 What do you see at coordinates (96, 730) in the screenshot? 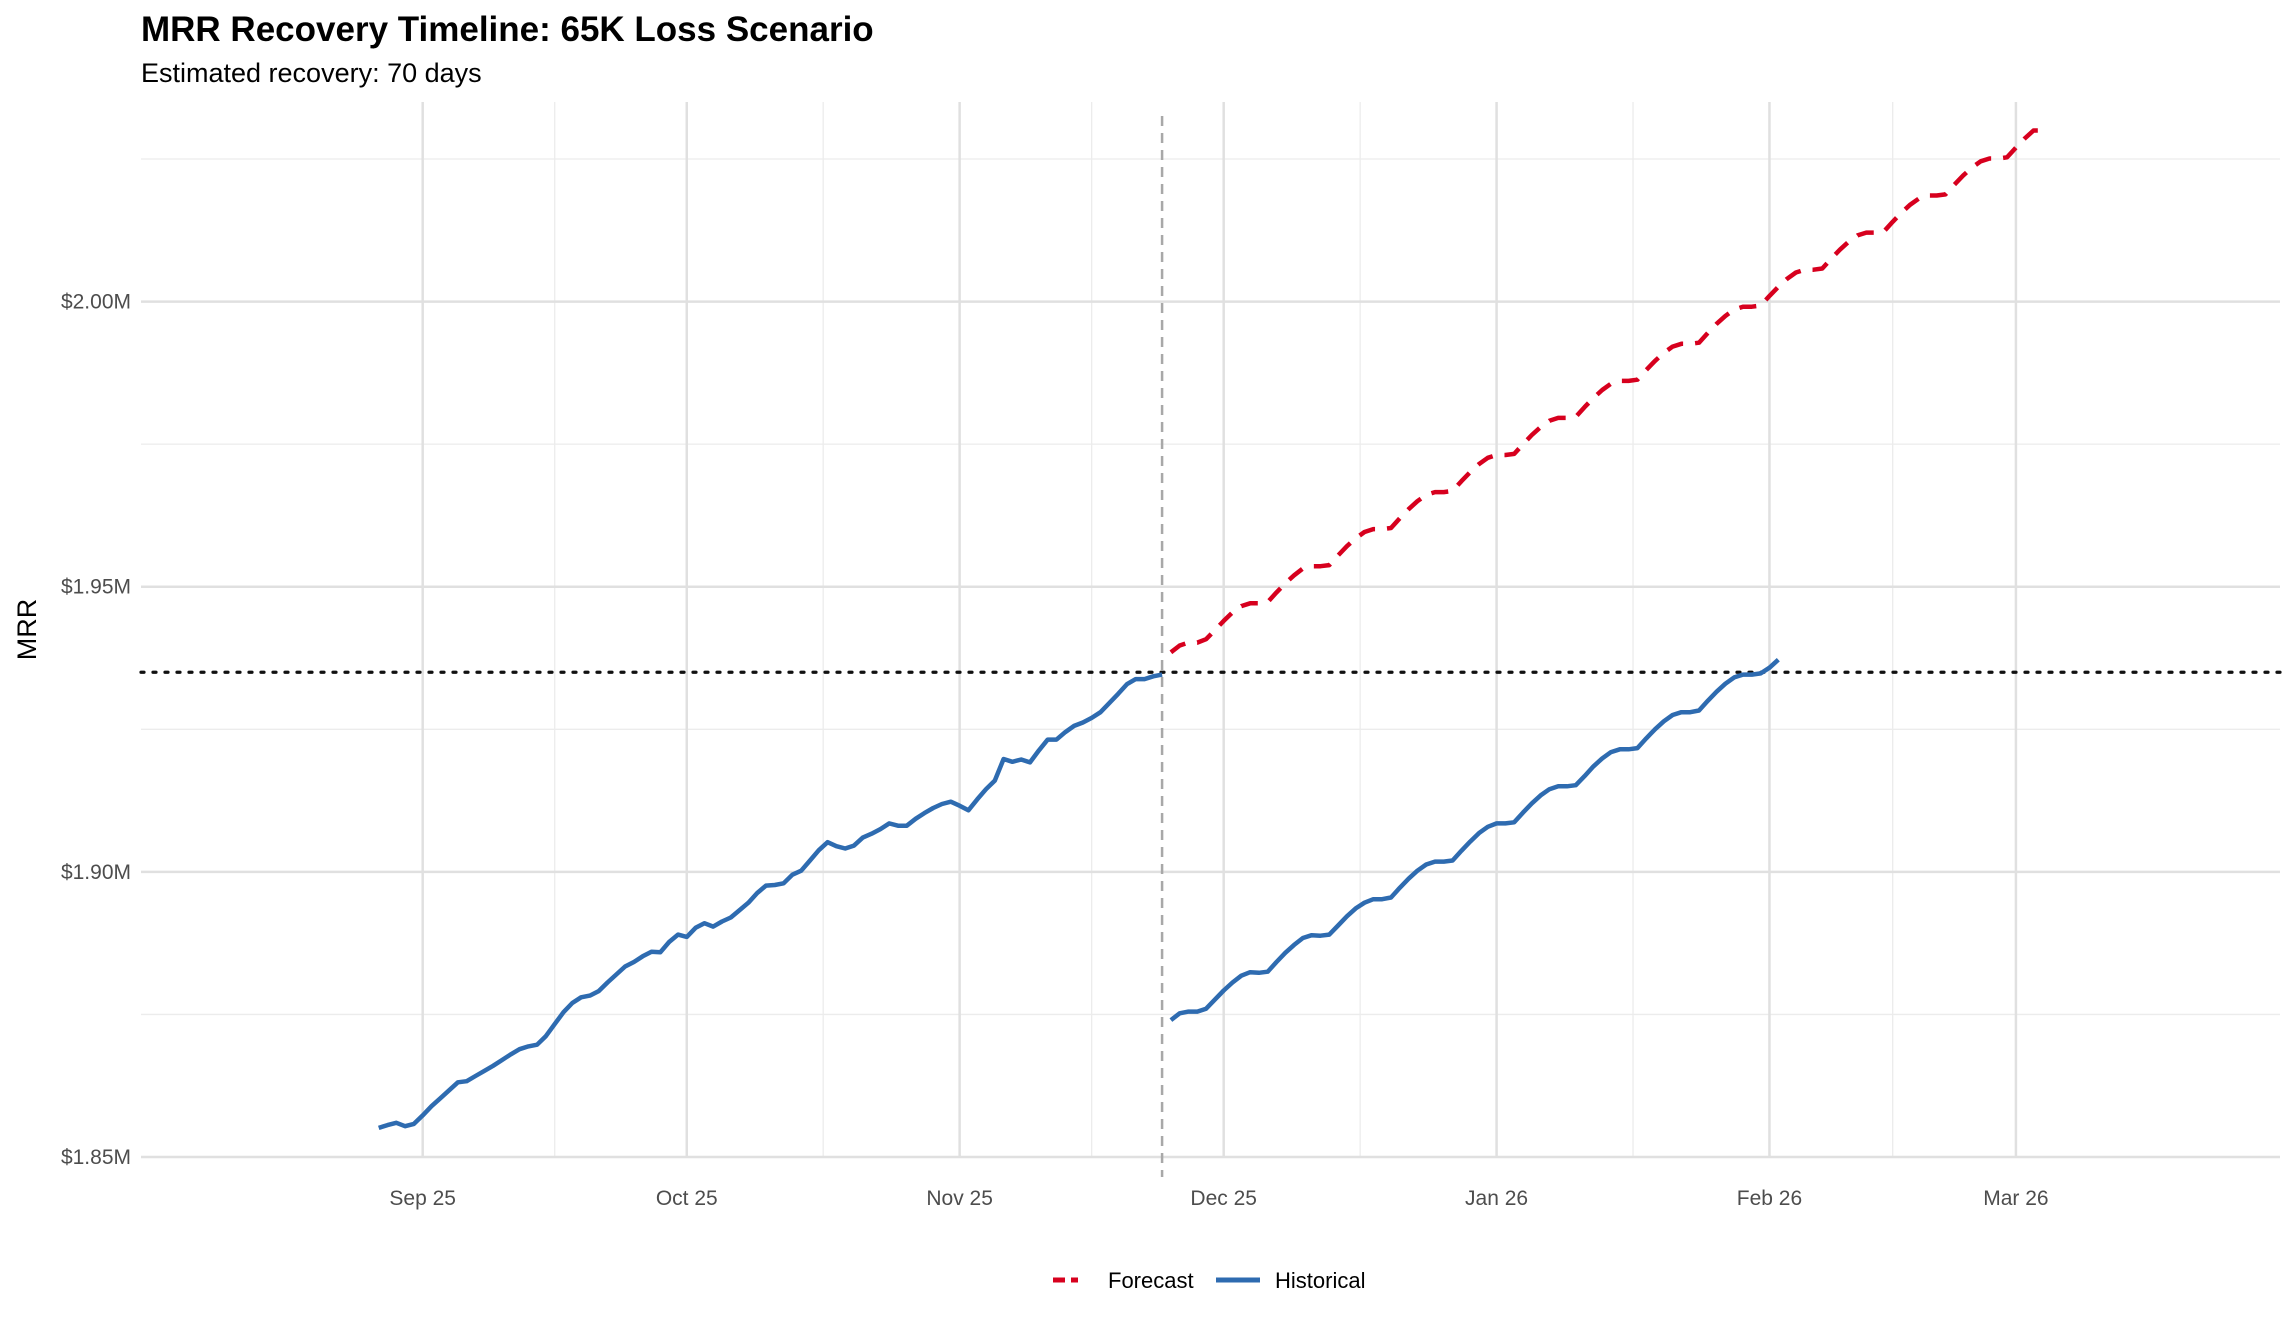
I see `y-axis-ticks: $1.85M $1.90M $1.95M $2.00M` at bounding box center [96, 730].